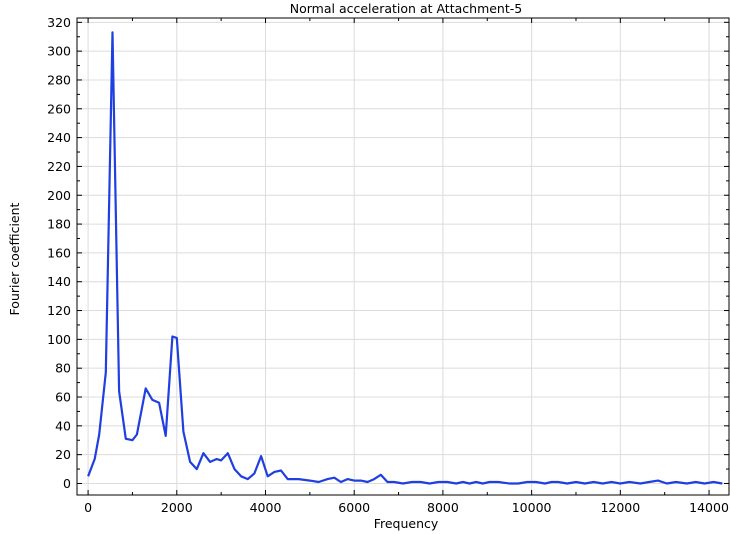 This screenshot has height=534, width=730. Describe the element at coordinates (59, 166) in the screenshot. I see `y-tick-label: 220` at that location.